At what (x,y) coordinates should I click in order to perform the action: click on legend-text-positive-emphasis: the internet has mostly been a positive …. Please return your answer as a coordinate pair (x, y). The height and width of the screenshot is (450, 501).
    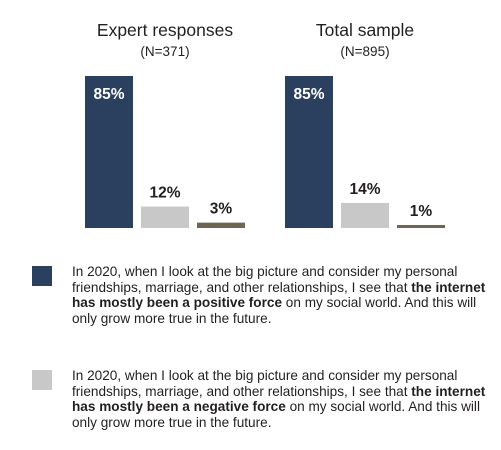
    Looking at the image, I should click on (279, 295).